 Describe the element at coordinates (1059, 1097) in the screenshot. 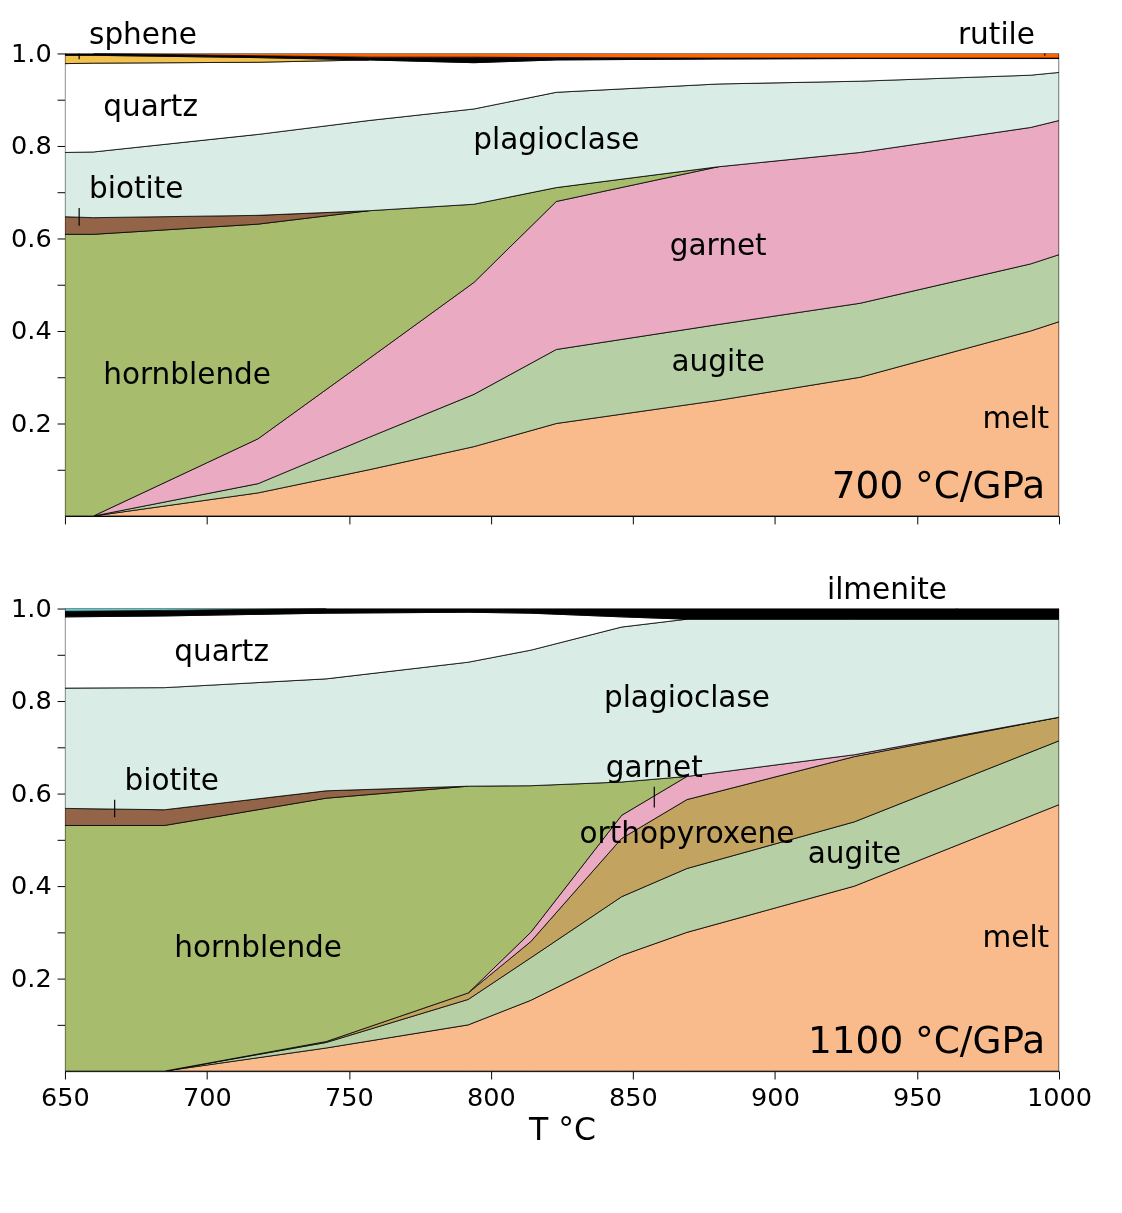

I see `x-tick-label: 1000` at that location.